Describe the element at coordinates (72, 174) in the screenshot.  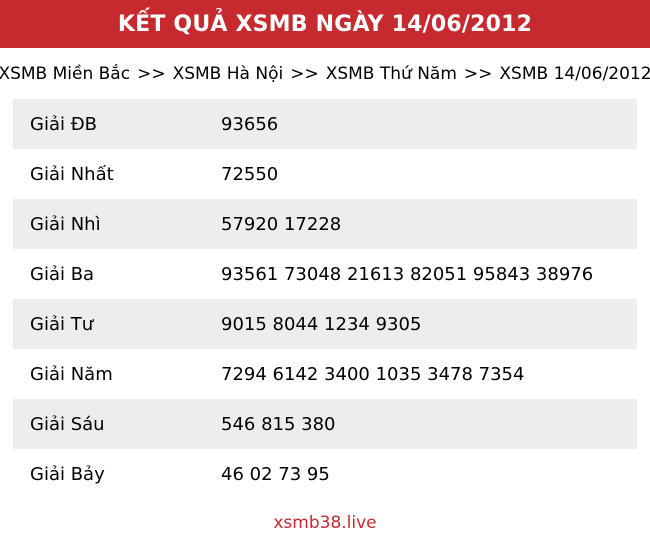
I see `prize-label: Giải Nhất` at that location.